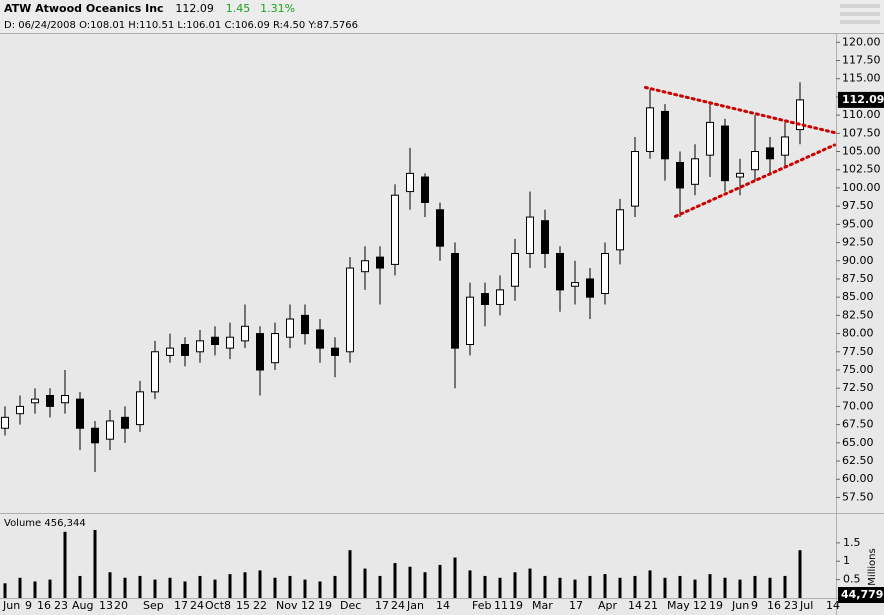  Describe the element at coordinates (861, 169) in the screenshot. I see `y-tick-label: 102.50` at that location.